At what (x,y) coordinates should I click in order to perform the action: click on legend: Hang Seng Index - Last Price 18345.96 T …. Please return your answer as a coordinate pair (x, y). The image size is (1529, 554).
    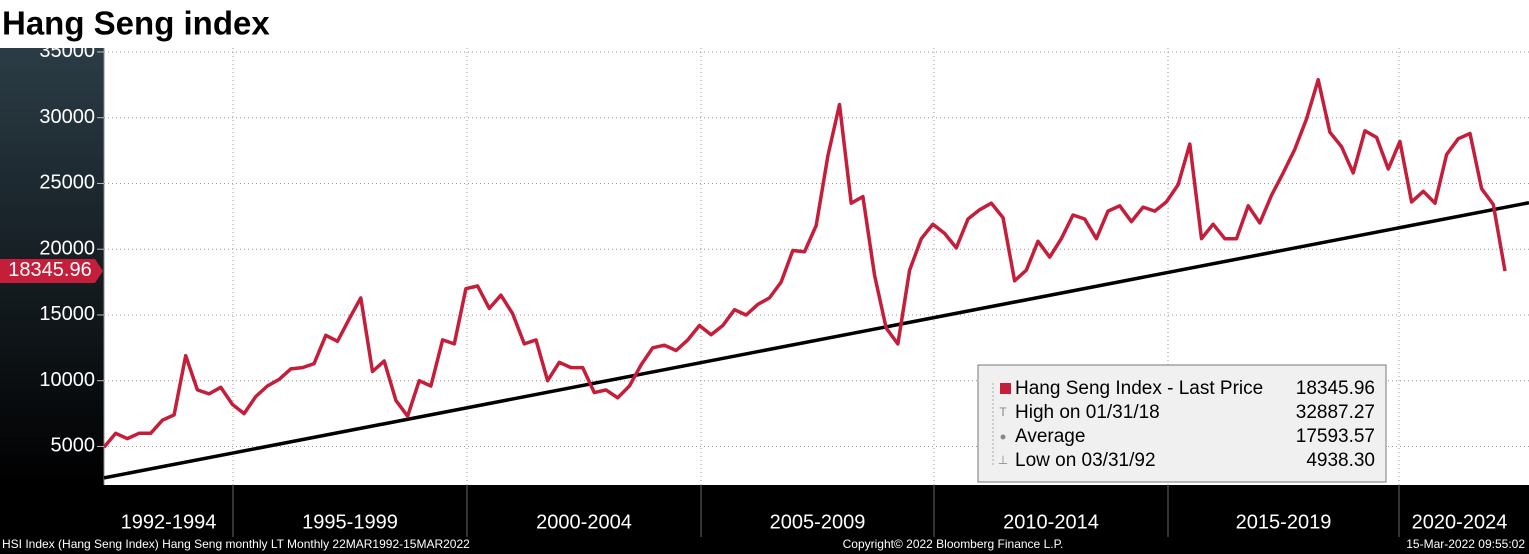
    Looking at the image, I should click on (1182, 423).